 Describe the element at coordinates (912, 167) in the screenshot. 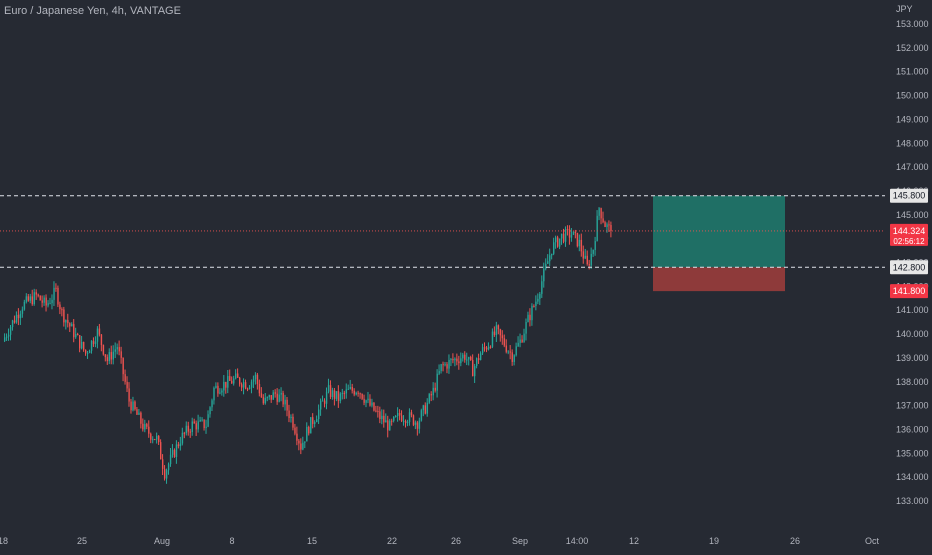

I see `y-tick-label: 147.000` at that location.